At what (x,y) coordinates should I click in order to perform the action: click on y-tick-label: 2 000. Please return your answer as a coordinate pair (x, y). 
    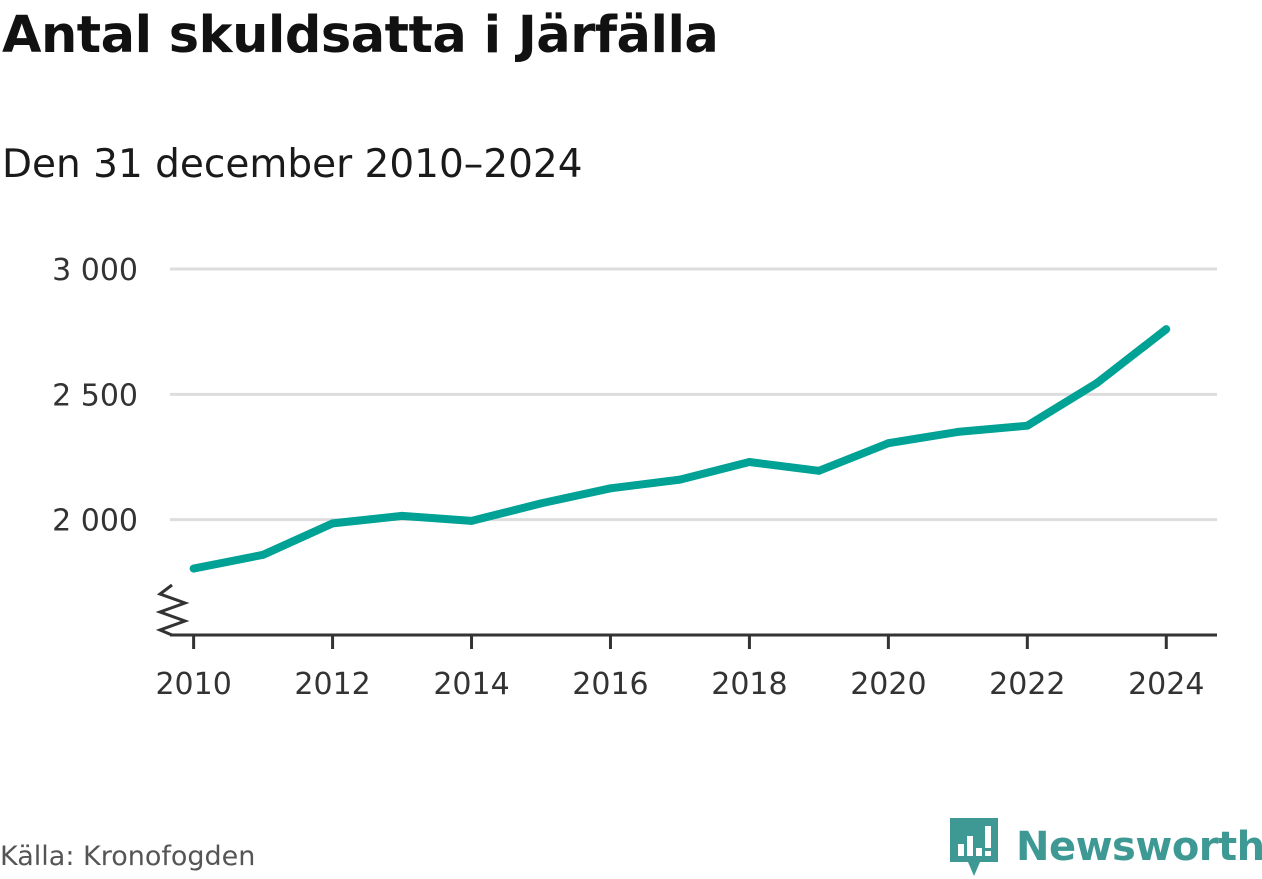
    Looking at the image, I should click on (95, 521).